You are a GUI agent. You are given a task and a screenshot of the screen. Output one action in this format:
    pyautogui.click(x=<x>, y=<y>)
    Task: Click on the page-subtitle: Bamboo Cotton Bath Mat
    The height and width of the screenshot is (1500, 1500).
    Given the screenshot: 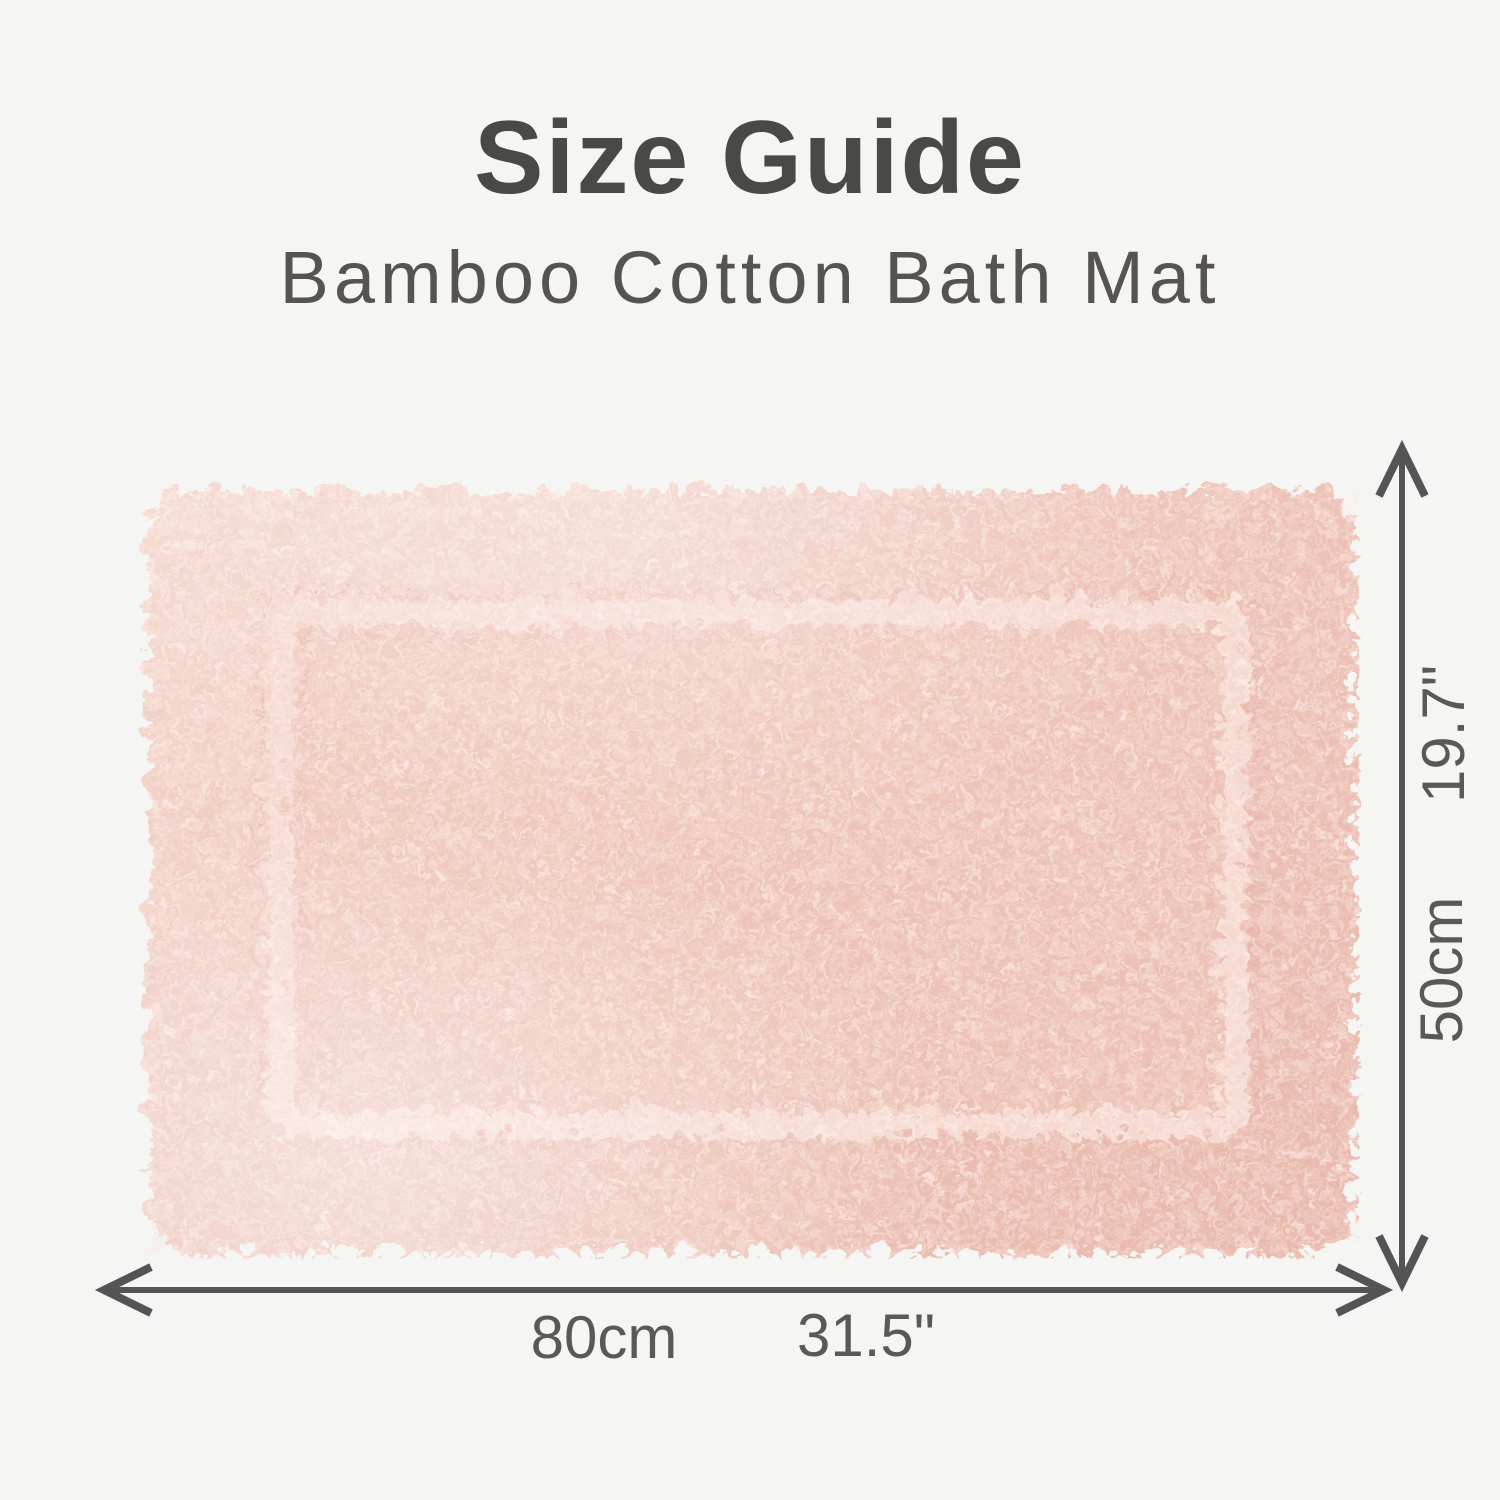 What is the action you would take?
    pyautogui.click(x=750, y=277)
    